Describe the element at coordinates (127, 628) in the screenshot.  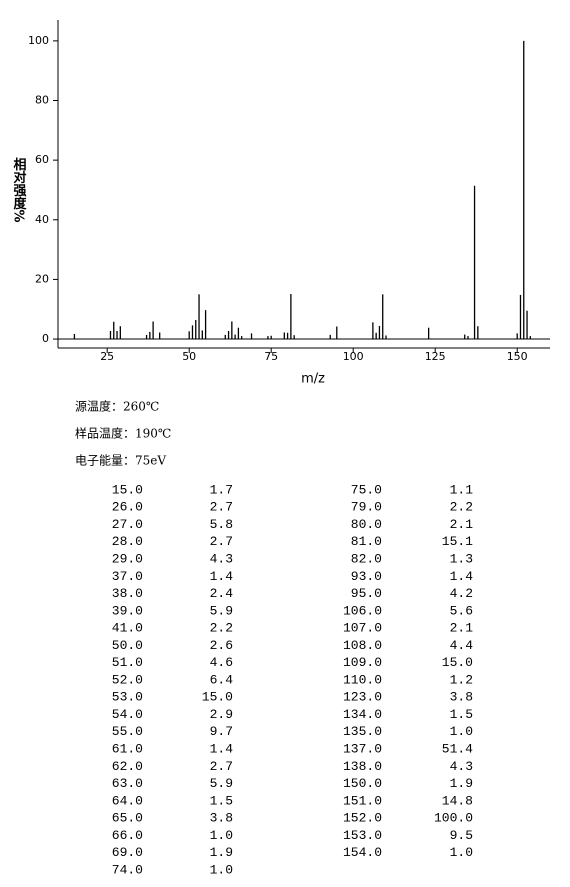
I see `mz-cell: 41.0` at that location.